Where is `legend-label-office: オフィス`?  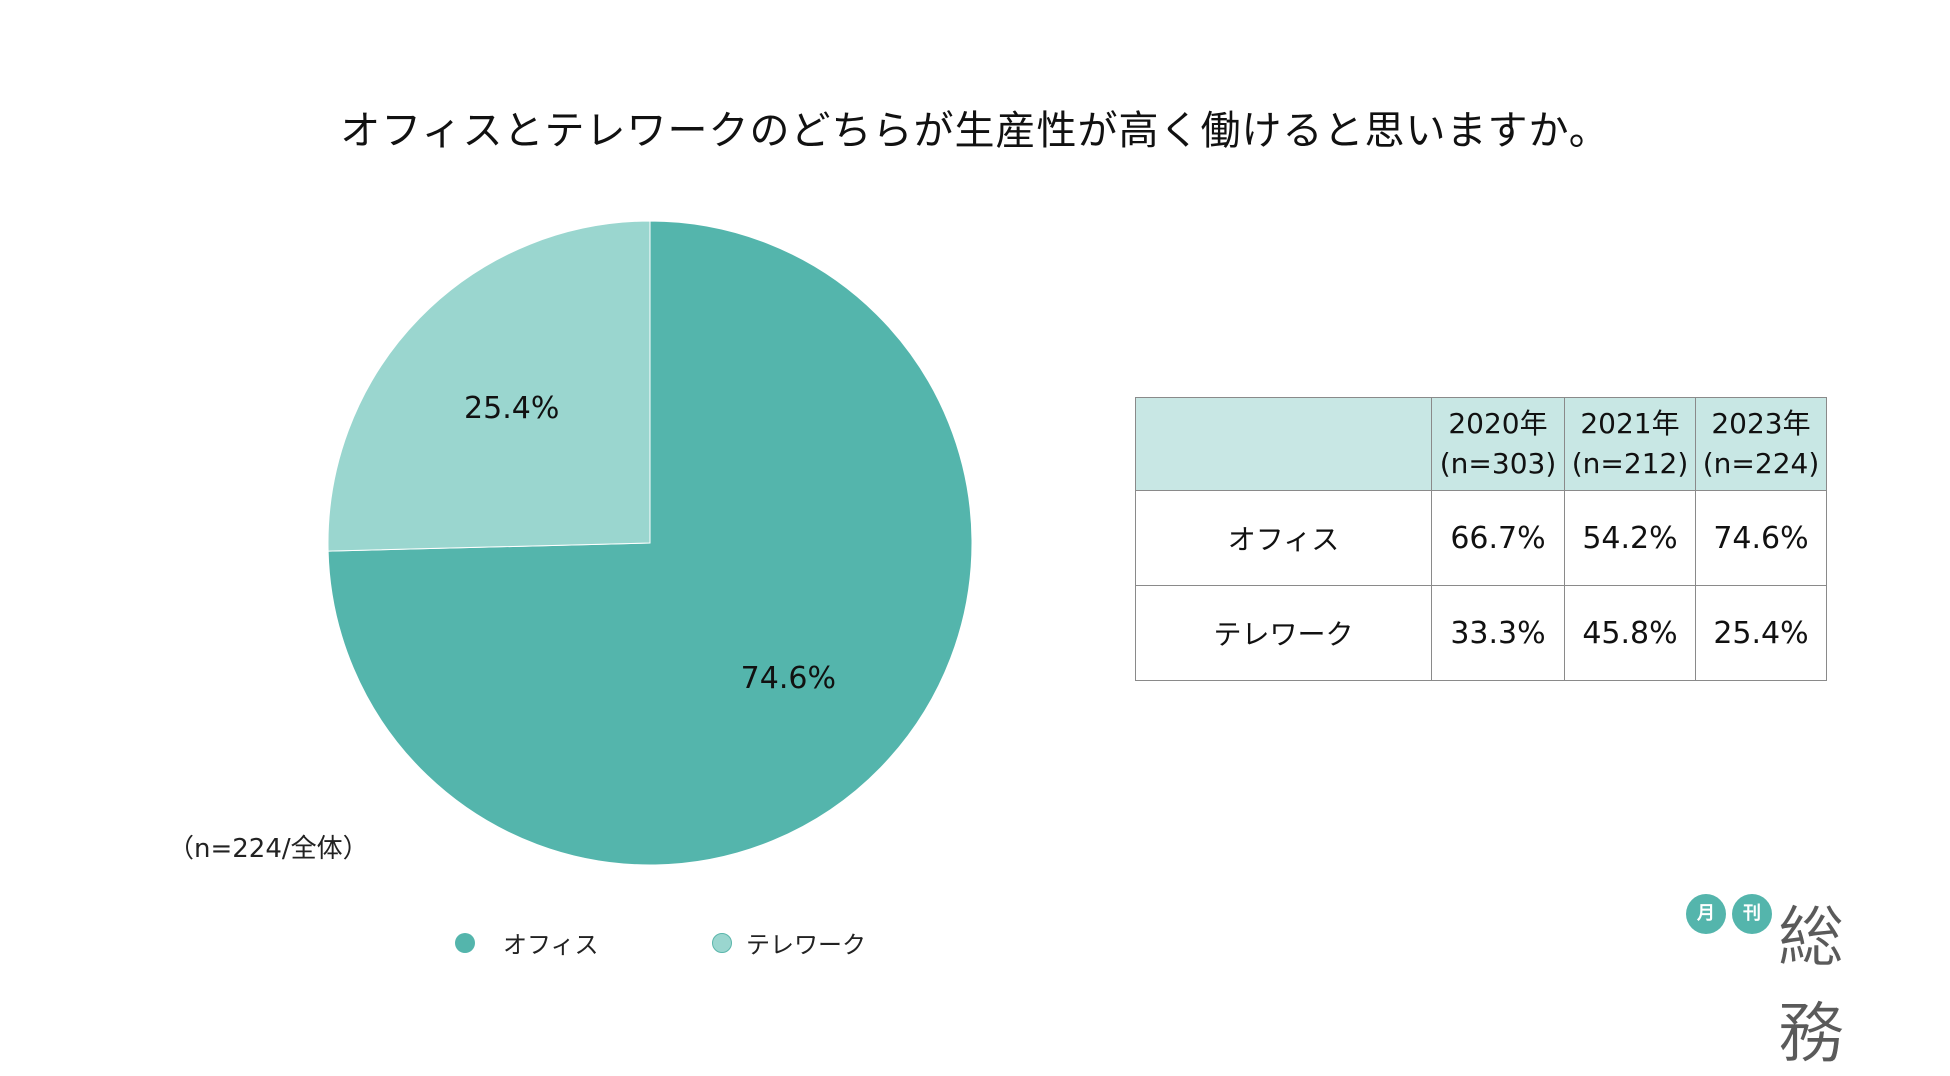 legend-label-office: オフィス is located at coordinates (551, 945).